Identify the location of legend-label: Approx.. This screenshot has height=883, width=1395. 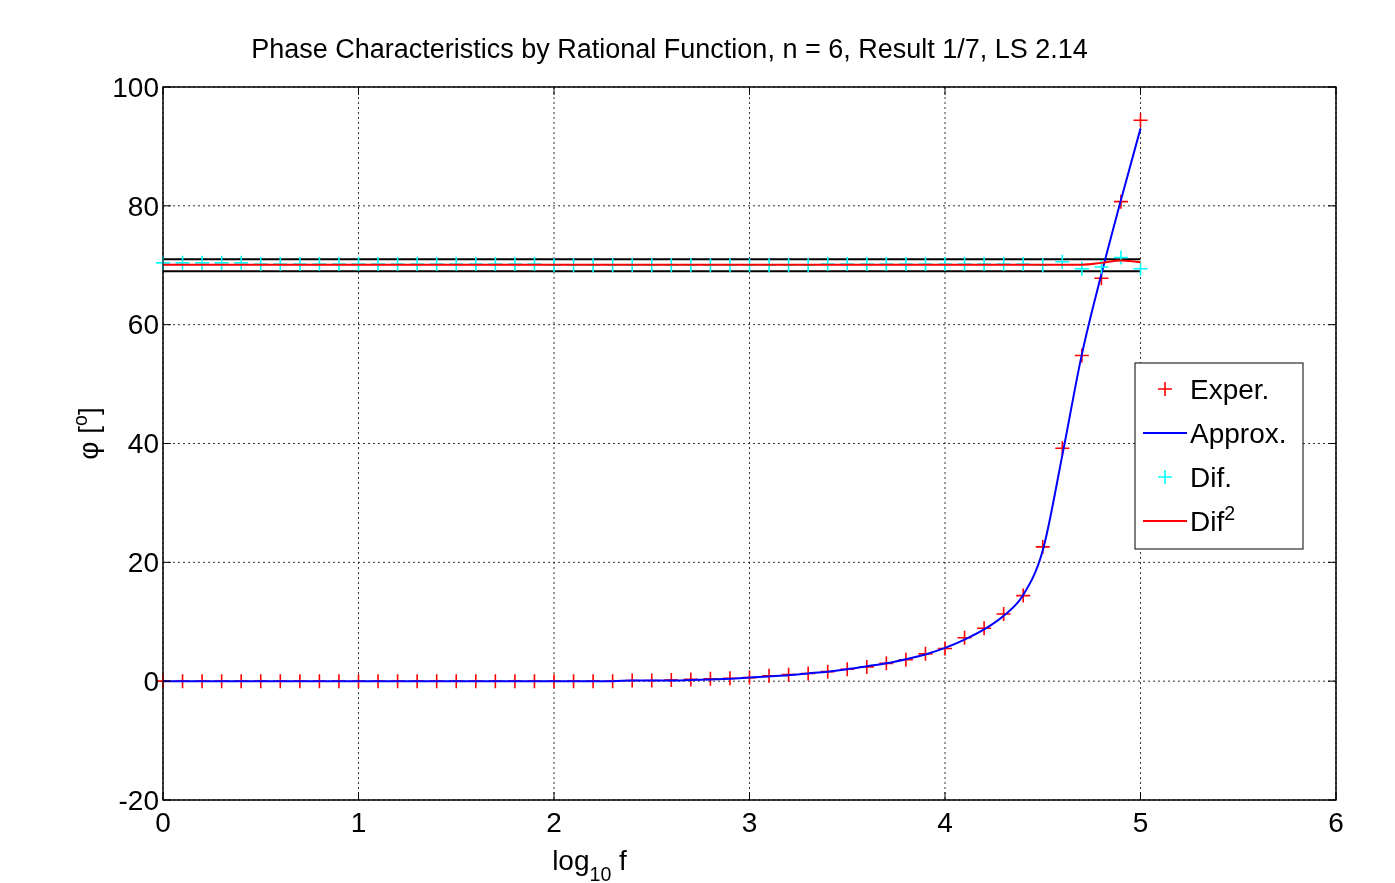
(1238, 433).